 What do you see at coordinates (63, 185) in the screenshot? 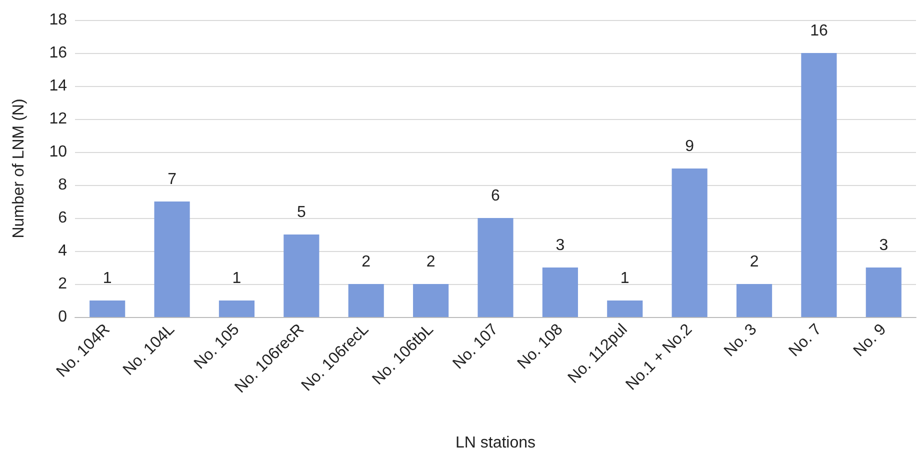
I see `y-tick-label: 8` at bounding box center [63, 185].